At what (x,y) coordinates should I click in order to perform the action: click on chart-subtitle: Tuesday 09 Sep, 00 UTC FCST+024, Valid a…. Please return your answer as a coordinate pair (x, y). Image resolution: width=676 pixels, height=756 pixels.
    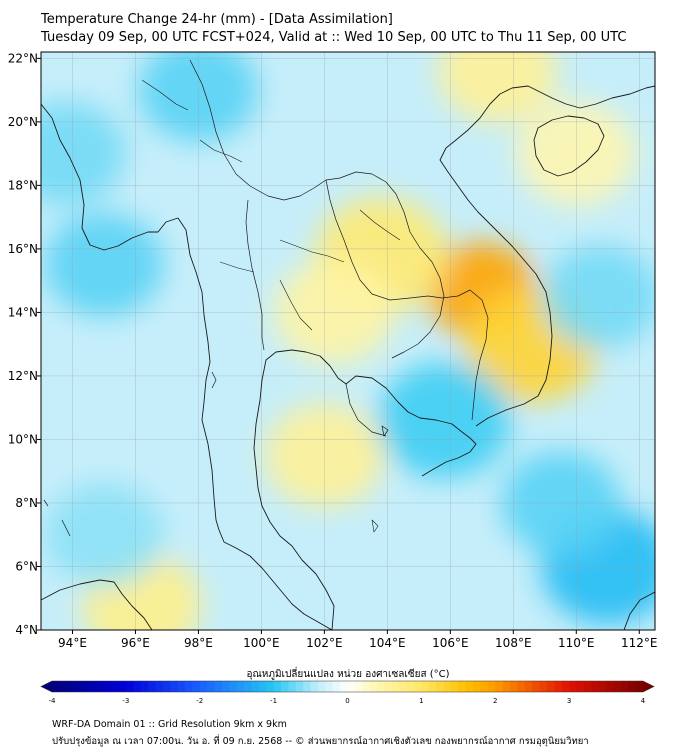
    Looking at the image, I should click on (334, 37).